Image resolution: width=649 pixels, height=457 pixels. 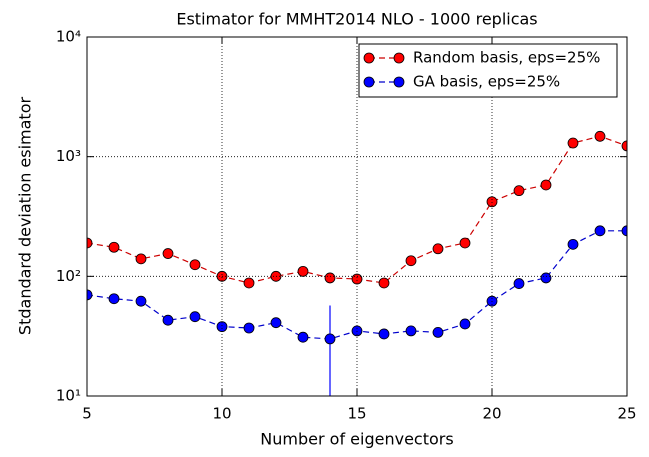 I want to click on y-tick-label: 10¹, so click(x=68, y=396).